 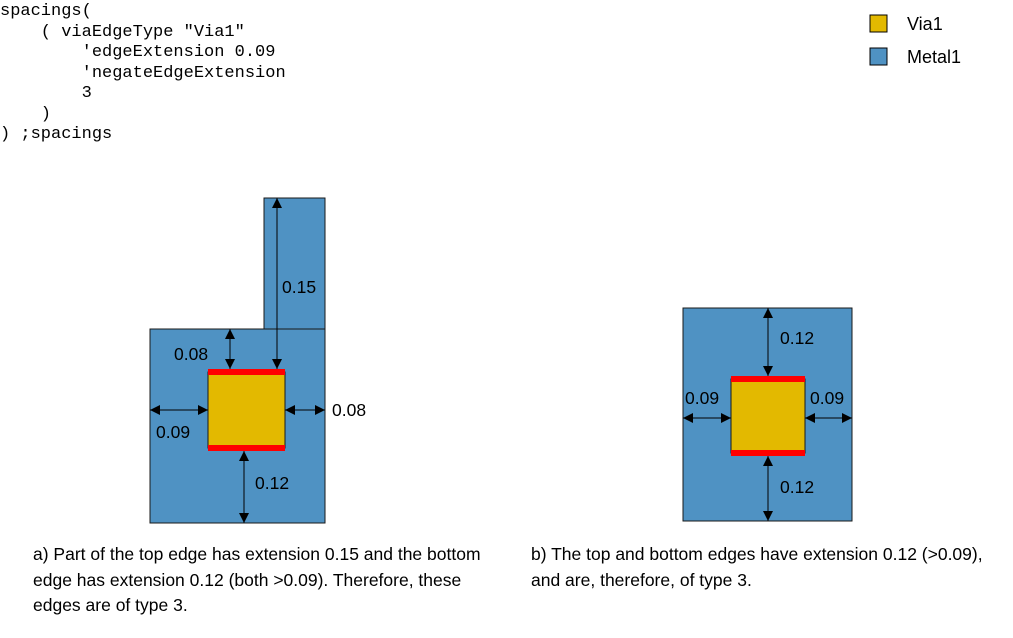 I want to click on figure-b-bottom-edge, so click(x=768, y=453).